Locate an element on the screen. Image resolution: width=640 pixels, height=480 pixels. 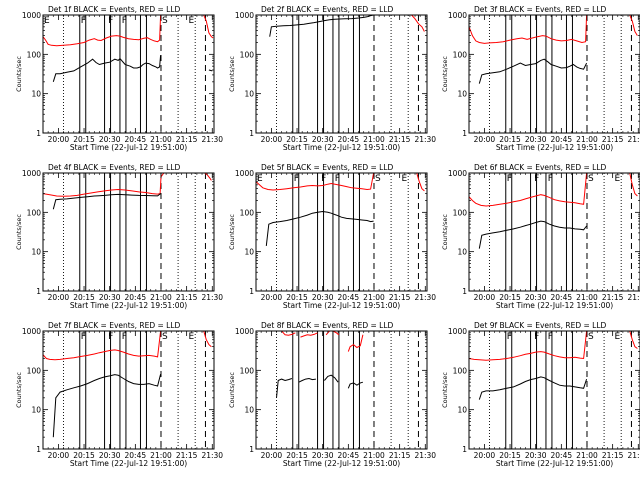
panel-title: Det 4f BLACK = Events, RED = LLD is located at coordinates (114, 167).